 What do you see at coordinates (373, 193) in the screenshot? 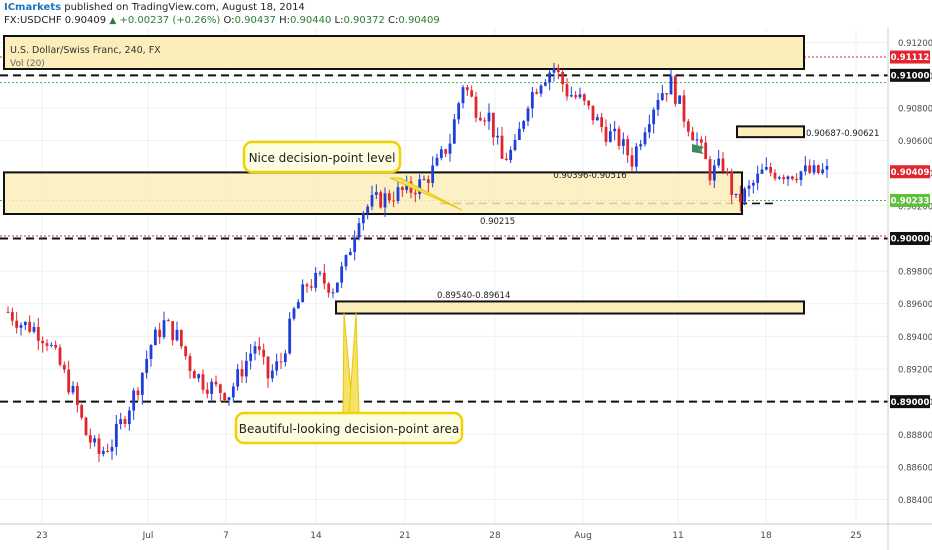
I see `decision-zone` at bounding box center [373, 193].